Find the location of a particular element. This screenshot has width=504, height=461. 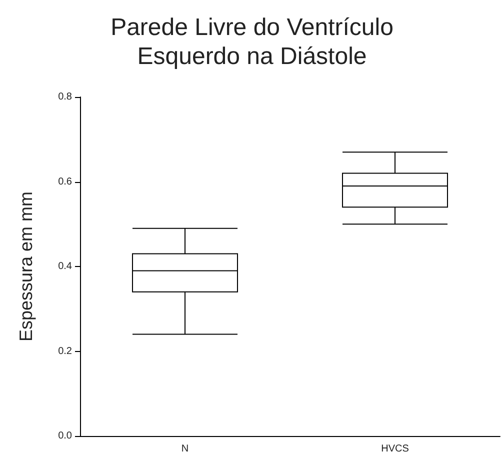

chart-title: Parede Livre do Ventrículo Esquerdo na Diástole is located at coordinates (252, 42).